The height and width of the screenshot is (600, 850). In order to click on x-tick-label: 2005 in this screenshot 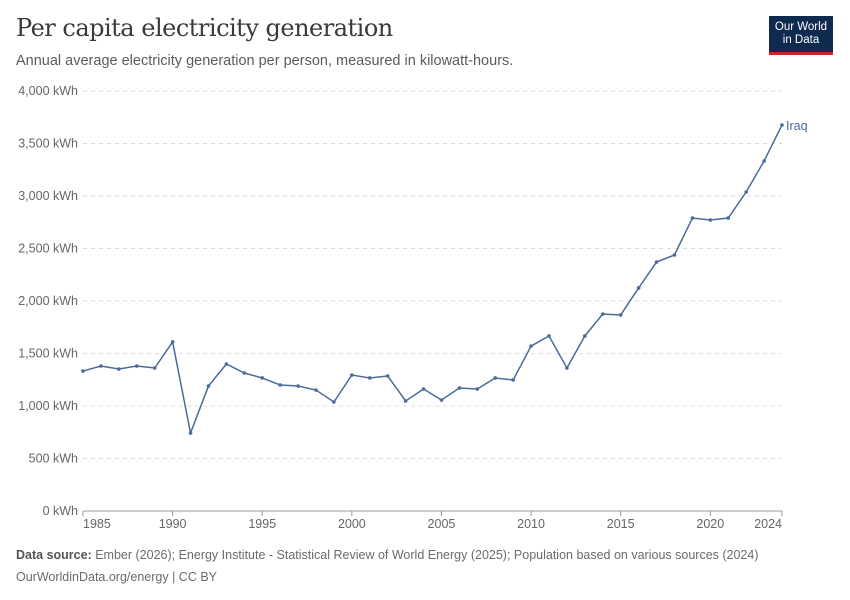, I will do `click(442, 524)`.